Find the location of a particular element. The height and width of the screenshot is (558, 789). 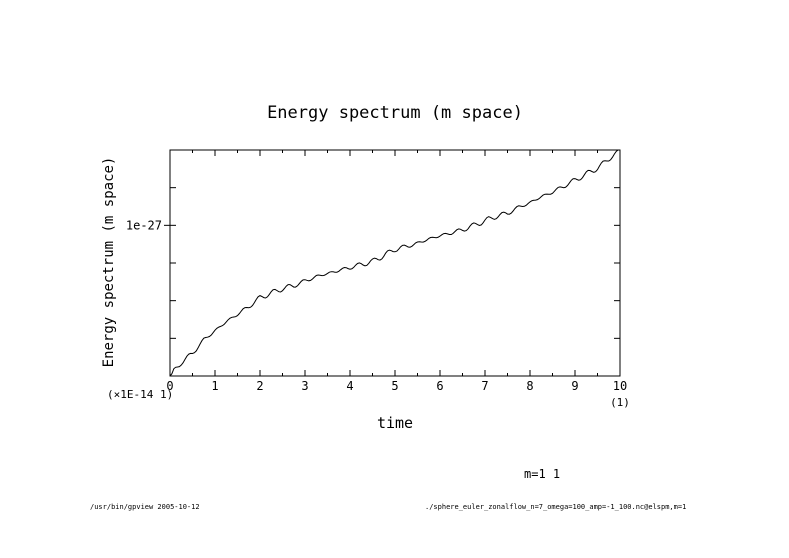

x-scale-note: (1) is located at coordinates (620, 402).